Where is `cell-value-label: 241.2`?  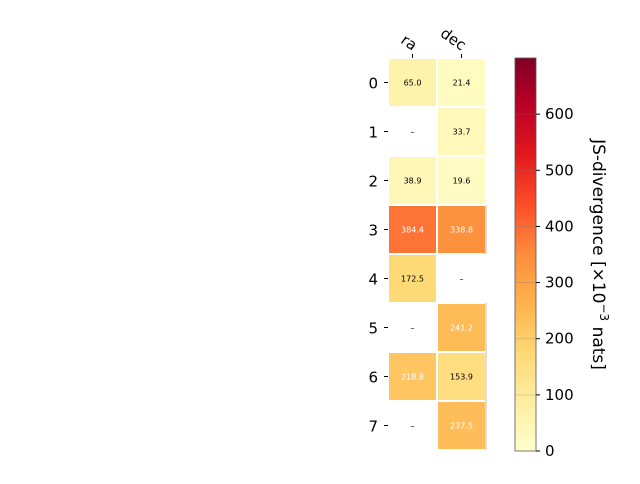
cell-value-label: 241.2 is located at coordinates (461, 328).